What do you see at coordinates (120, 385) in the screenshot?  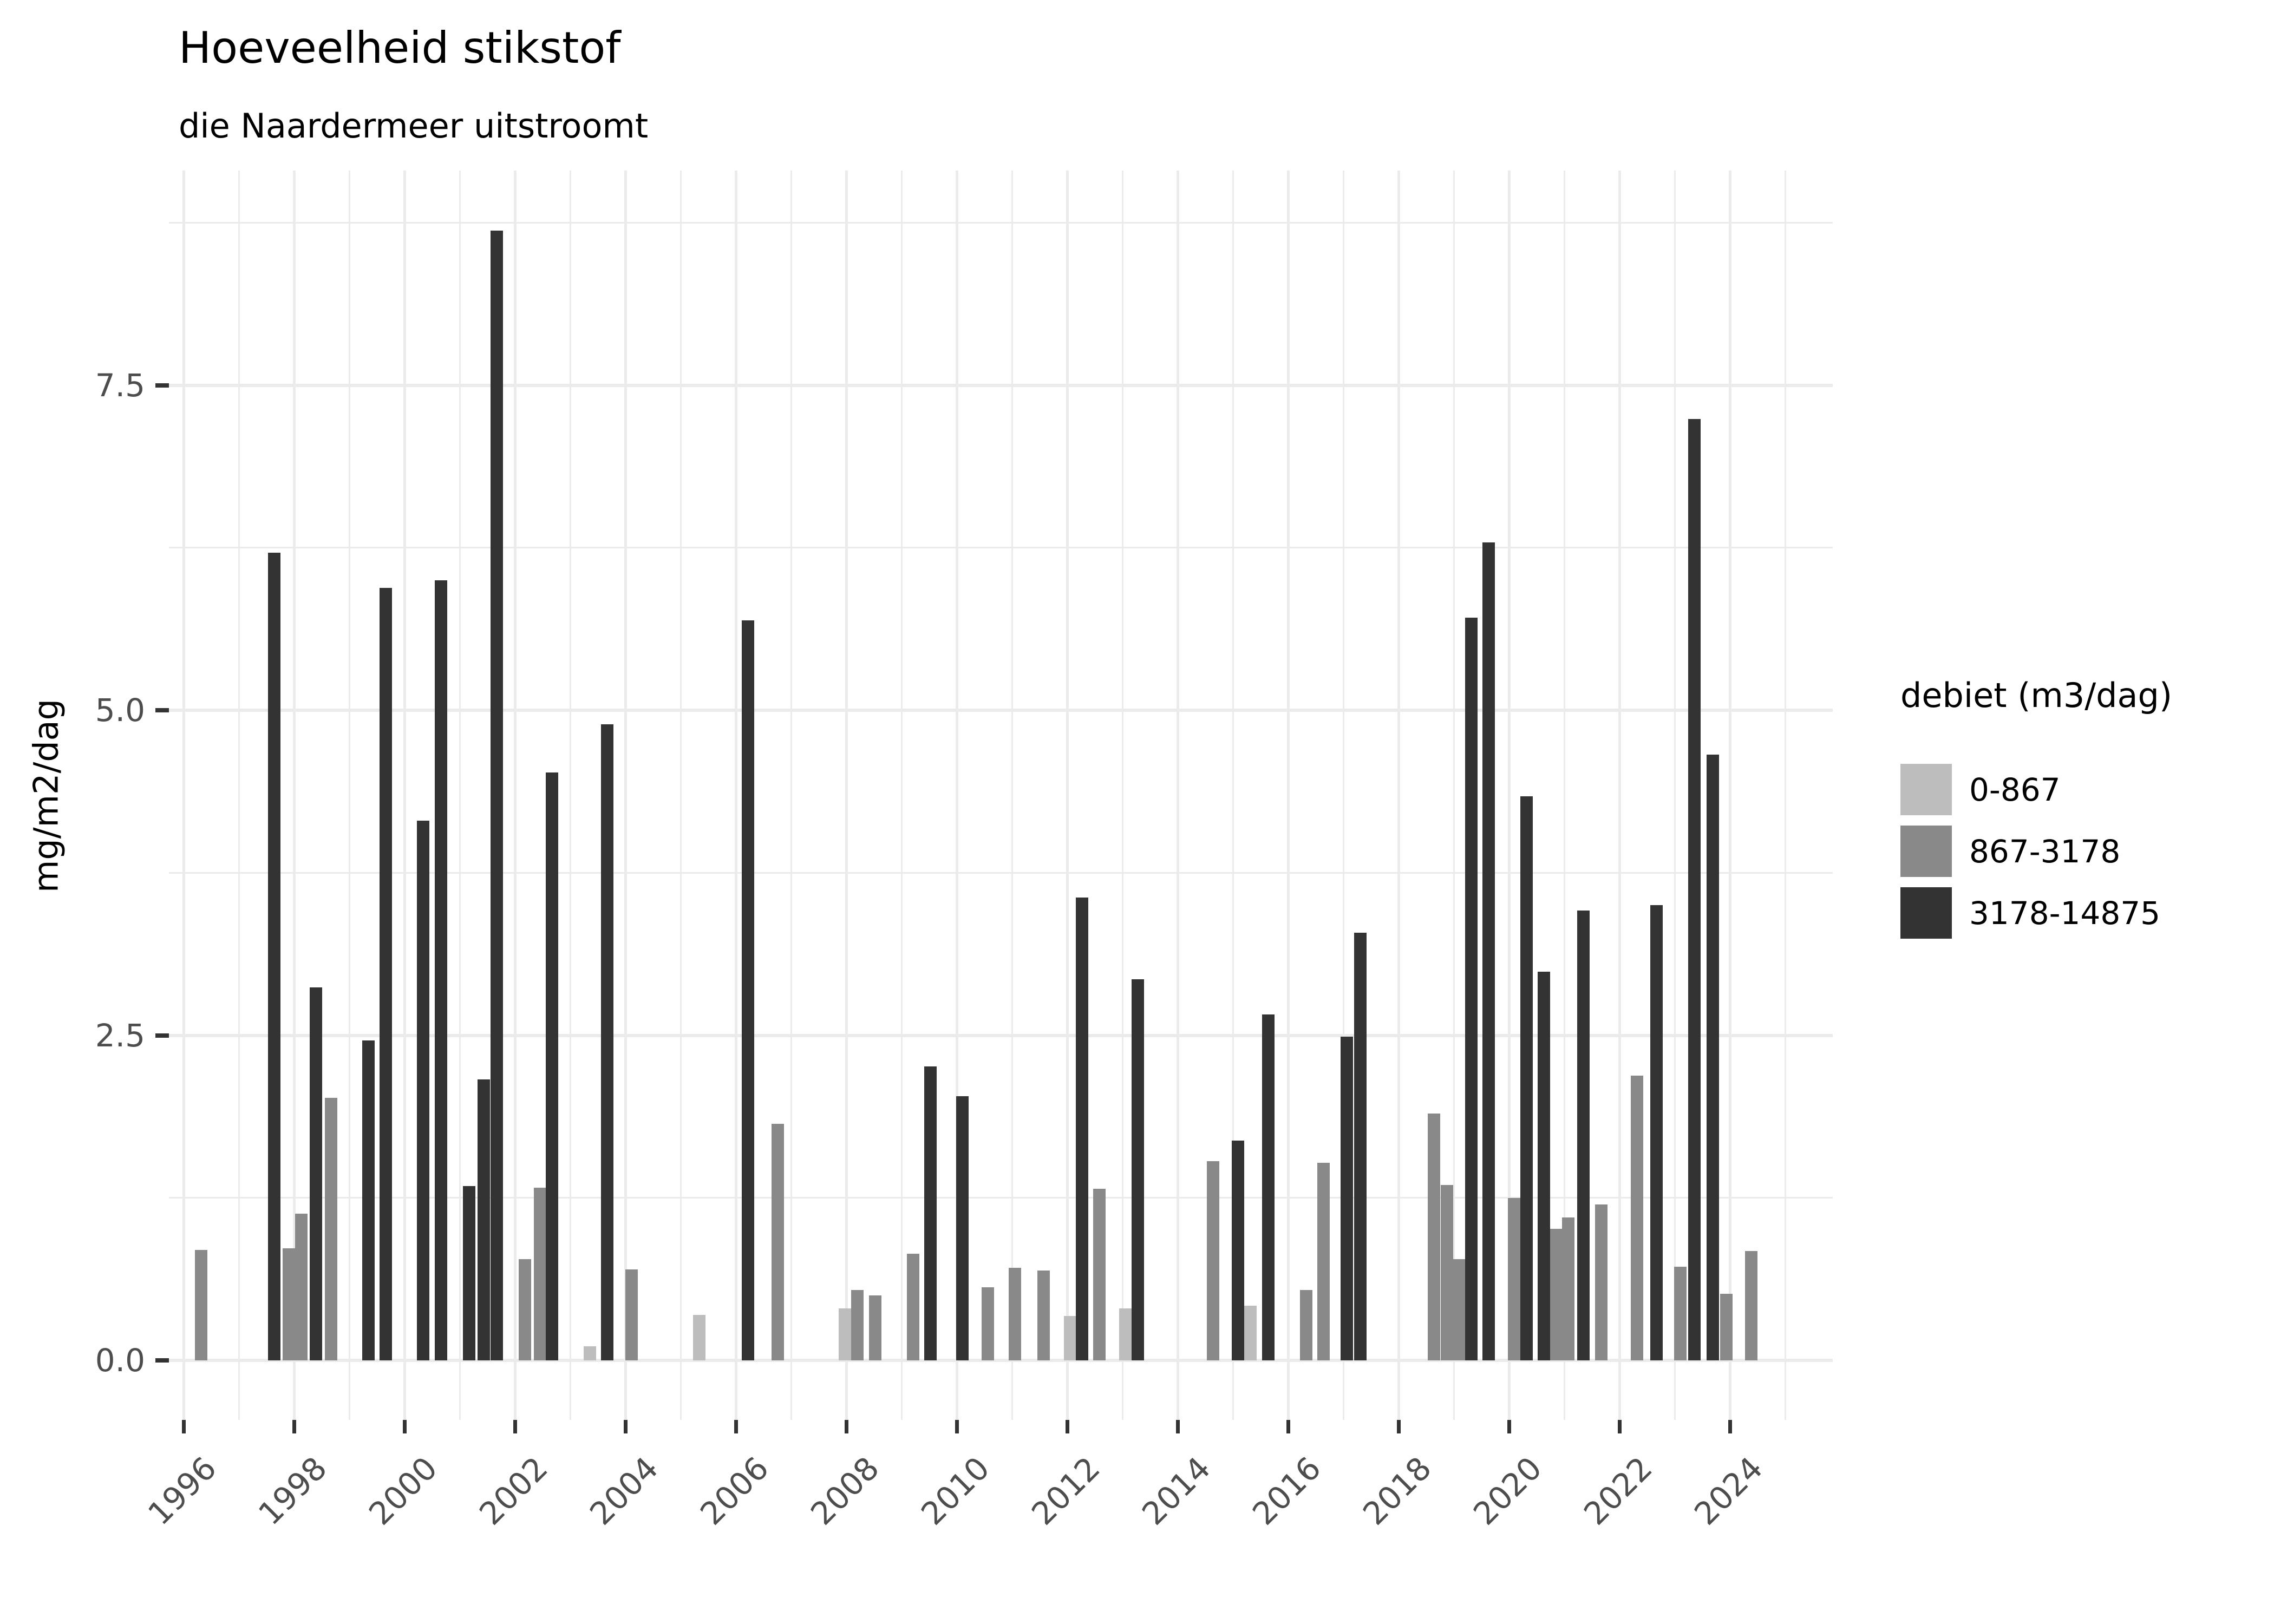 I see `y-tick-label: 7.5` at bounding box center [120, 385].